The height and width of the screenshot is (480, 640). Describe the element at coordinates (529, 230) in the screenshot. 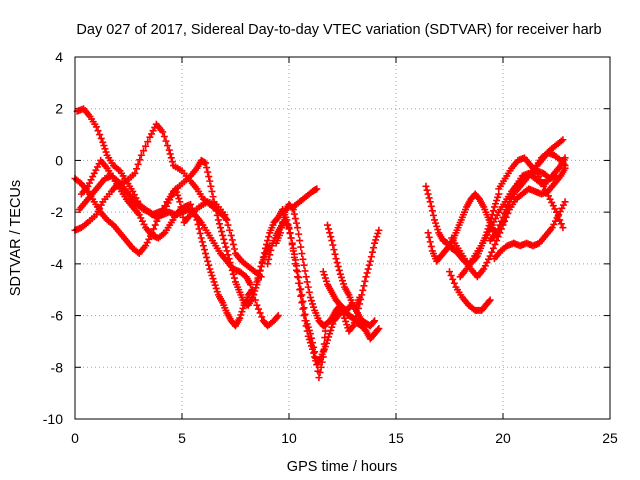

I see `series-arc19` at that location.